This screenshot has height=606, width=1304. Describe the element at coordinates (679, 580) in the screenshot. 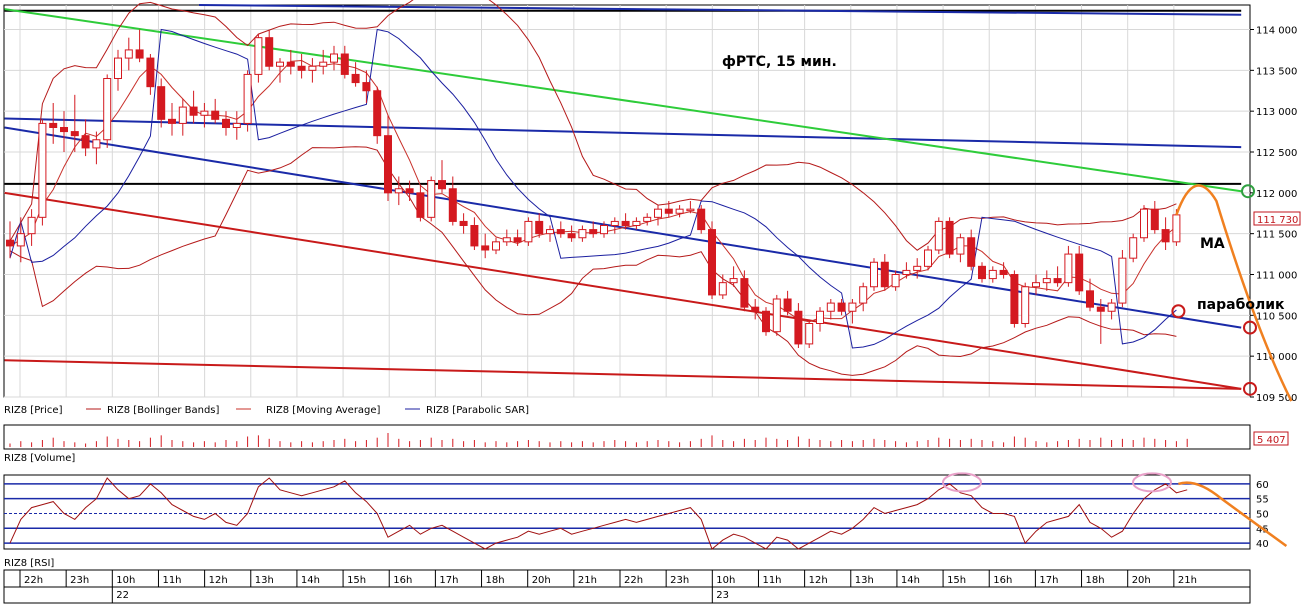

I see `time-tick-label: 23h` at that location.